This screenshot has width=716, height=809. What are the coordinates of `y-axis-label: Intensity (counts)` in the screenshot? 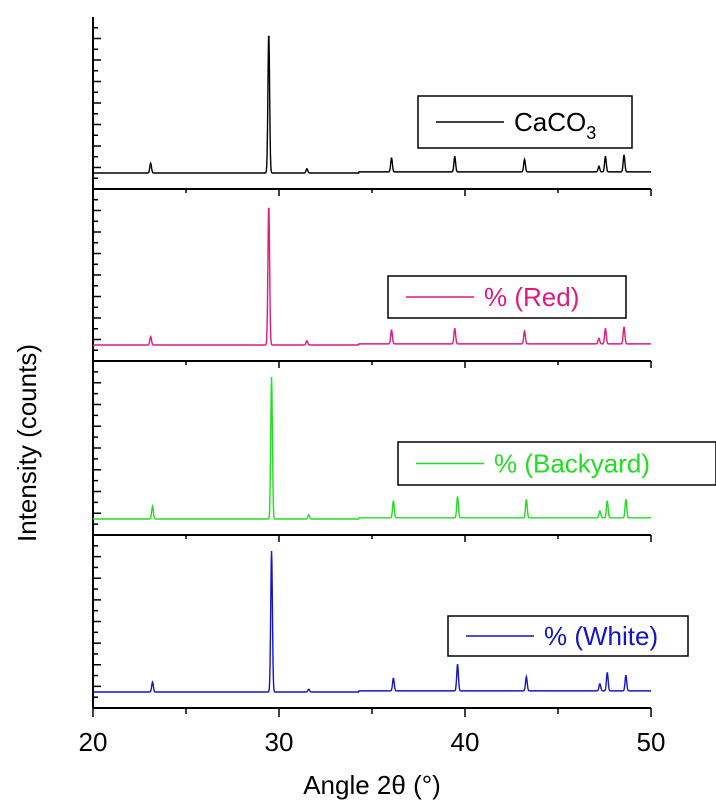 It's located at (27, 443).